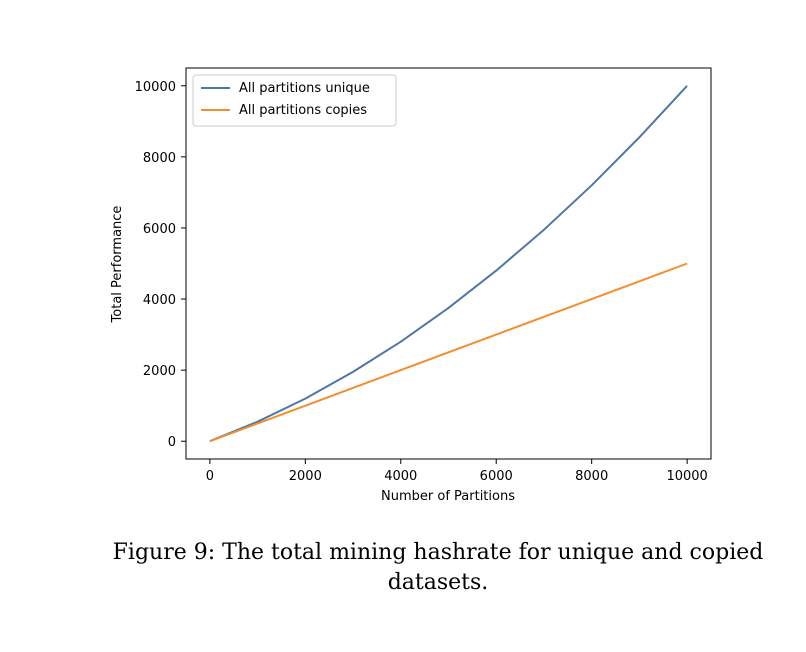 The image size is (806, 652). I want to click on legend-box, so click(294, 100).